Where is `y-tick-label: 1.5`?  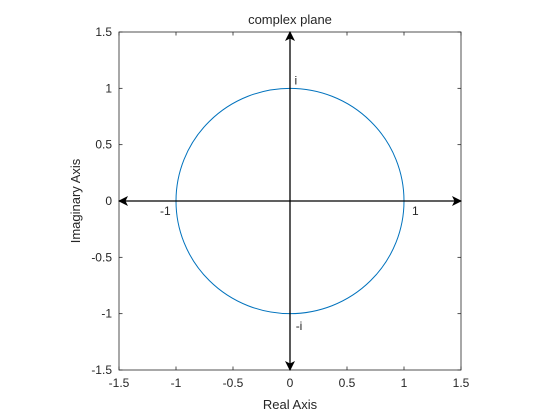 y-tick-label: 1.5 is located at coordinates (103, 32).